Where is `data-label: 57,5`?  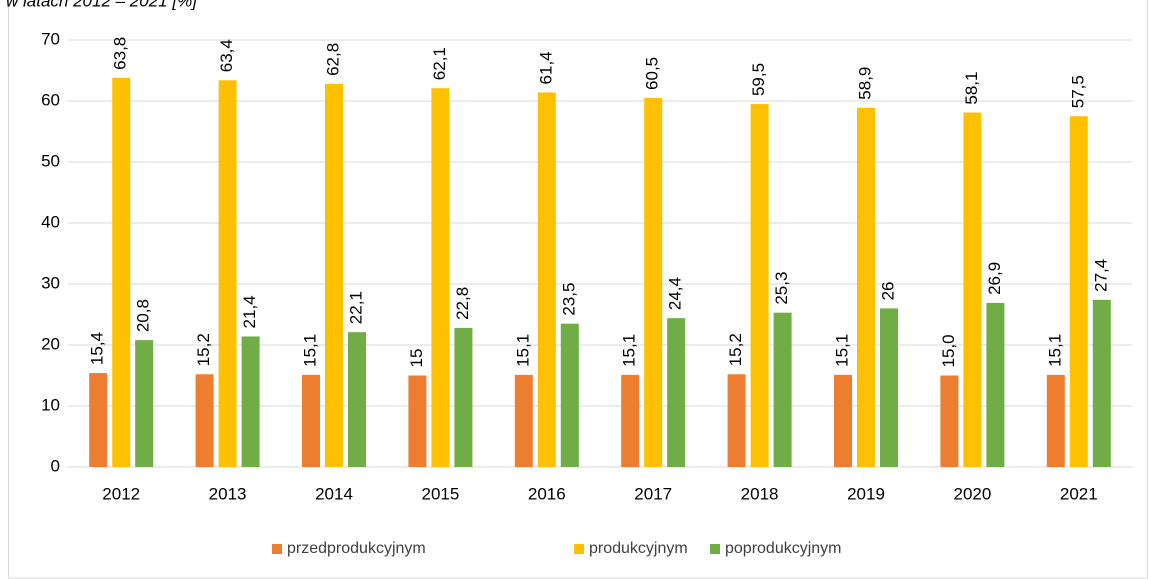 data-label: 57,5 is located at coordinates (1077, 91).